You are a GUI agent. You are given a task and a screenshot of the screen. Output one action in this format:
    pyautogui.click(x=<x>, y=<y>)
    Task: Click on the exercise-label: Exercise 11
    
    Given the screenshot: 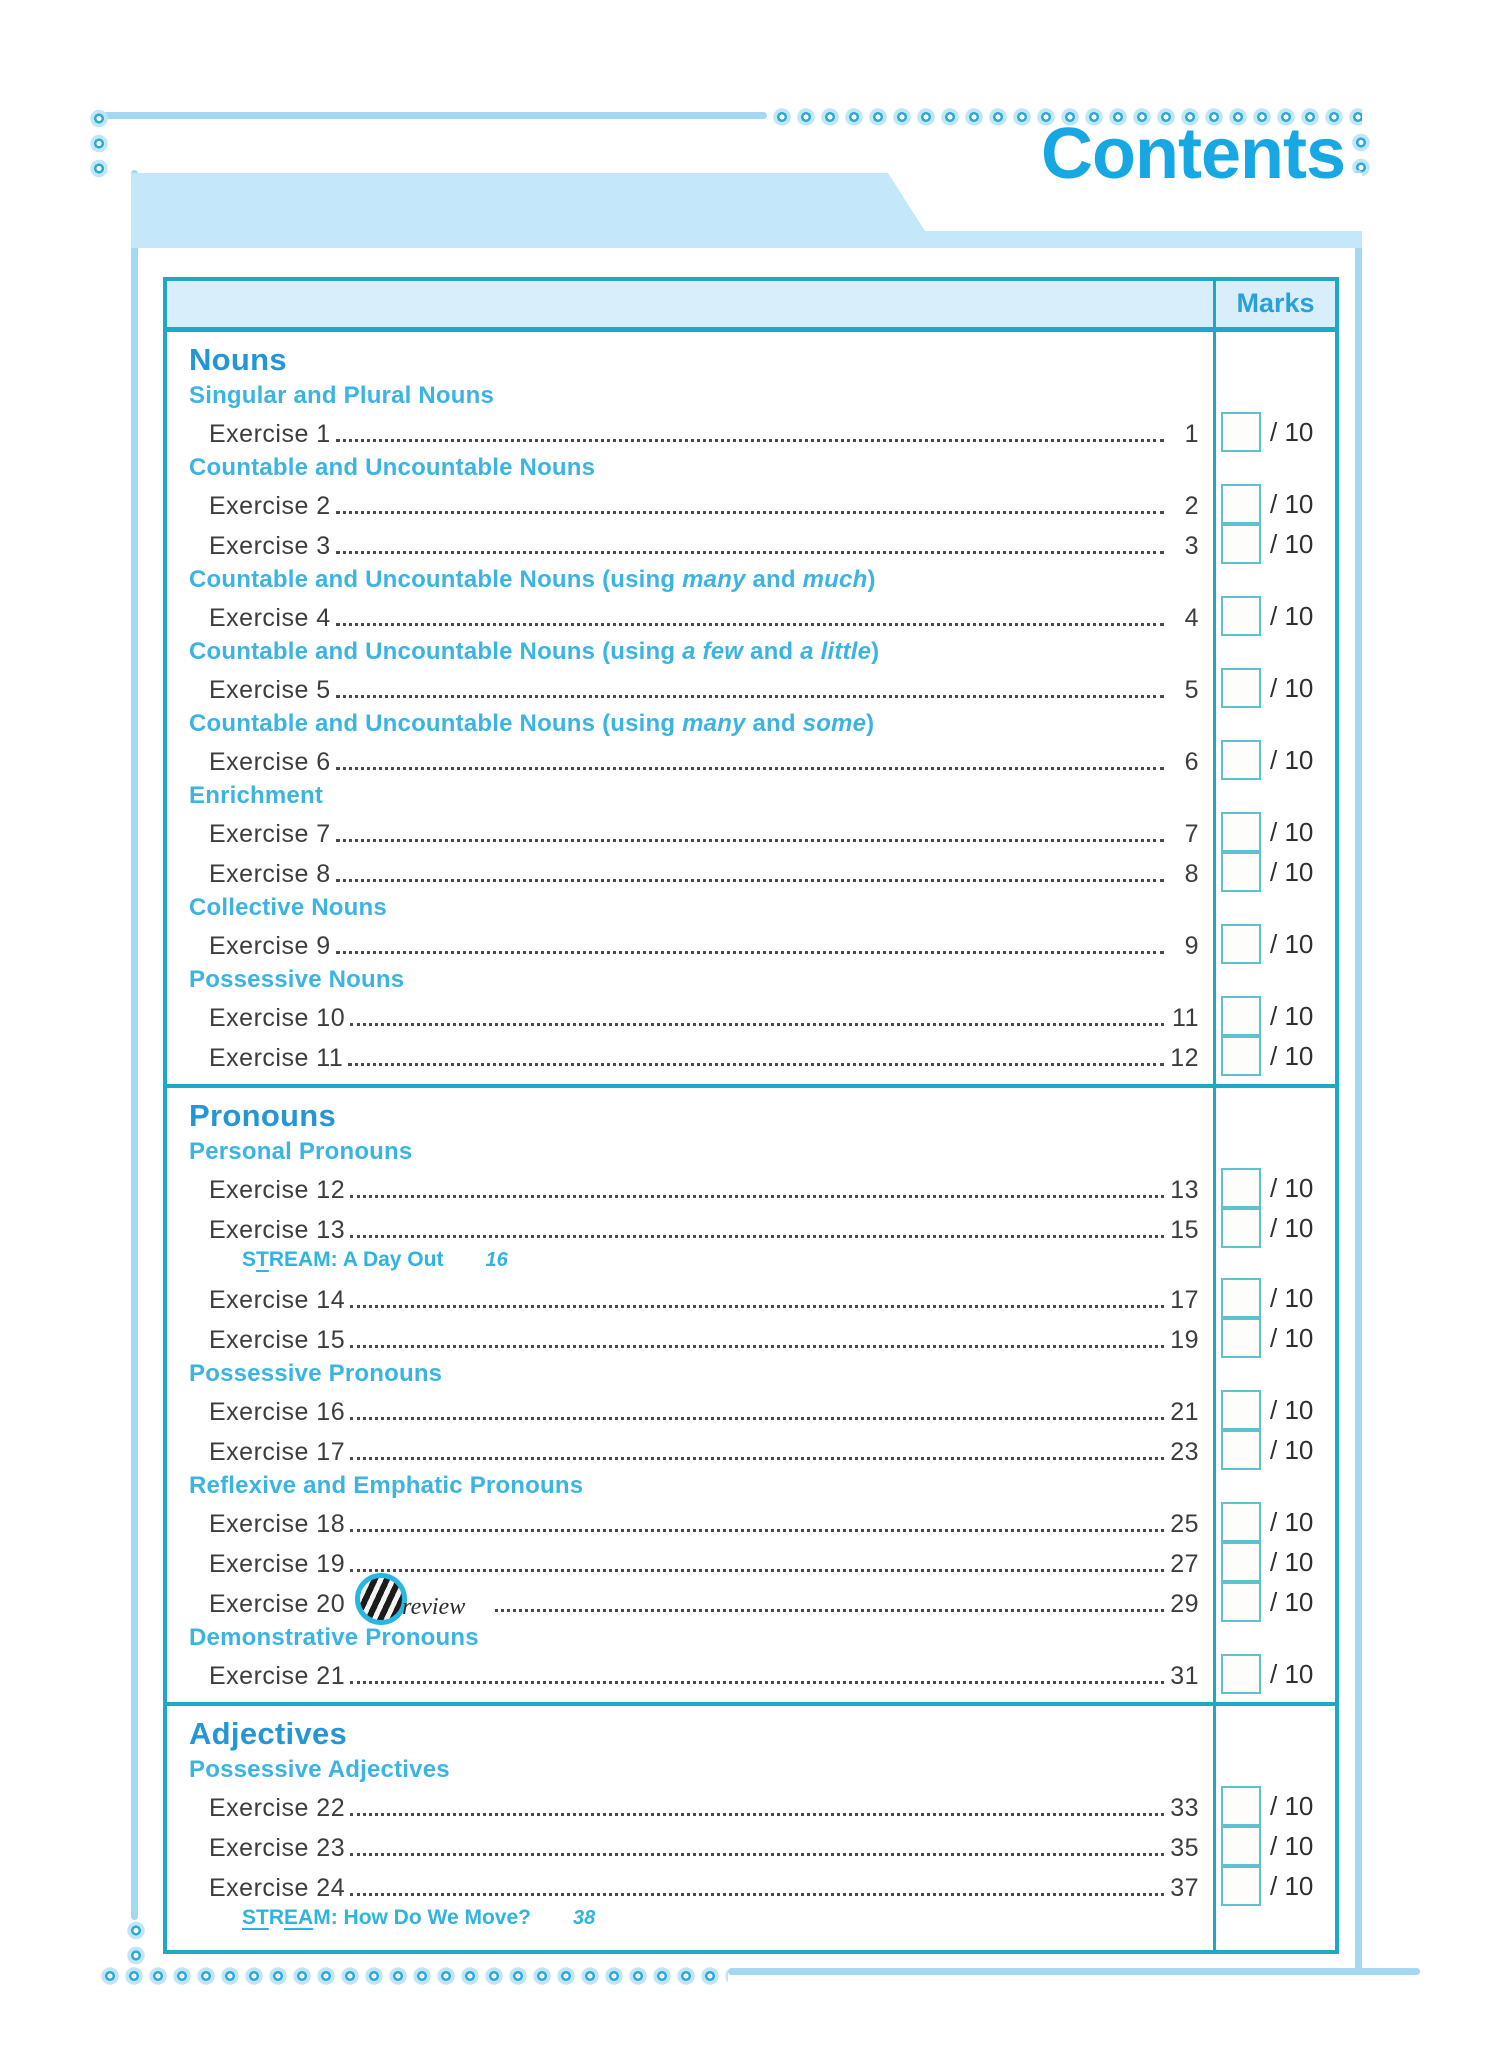 What is the action you would take?
    pyautogui.click(x=276, y=1057)
    